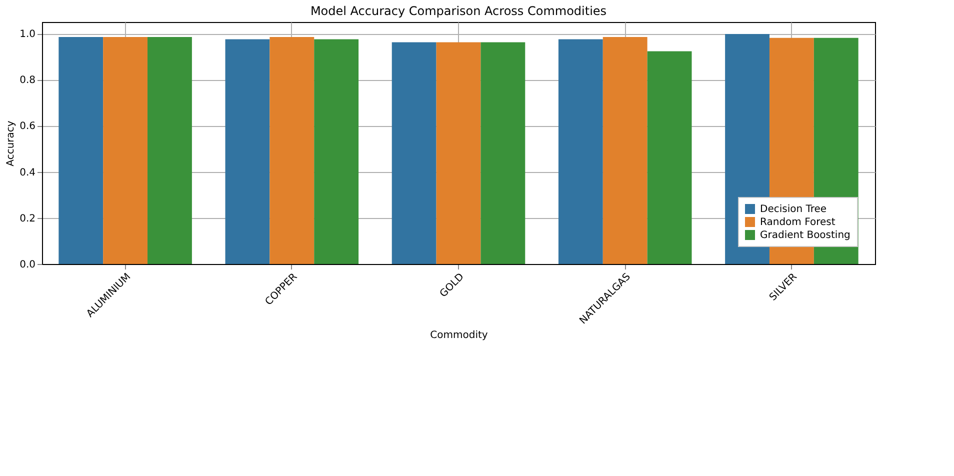  I want to click on y-tick-label: 0.0, so click(28, 265).